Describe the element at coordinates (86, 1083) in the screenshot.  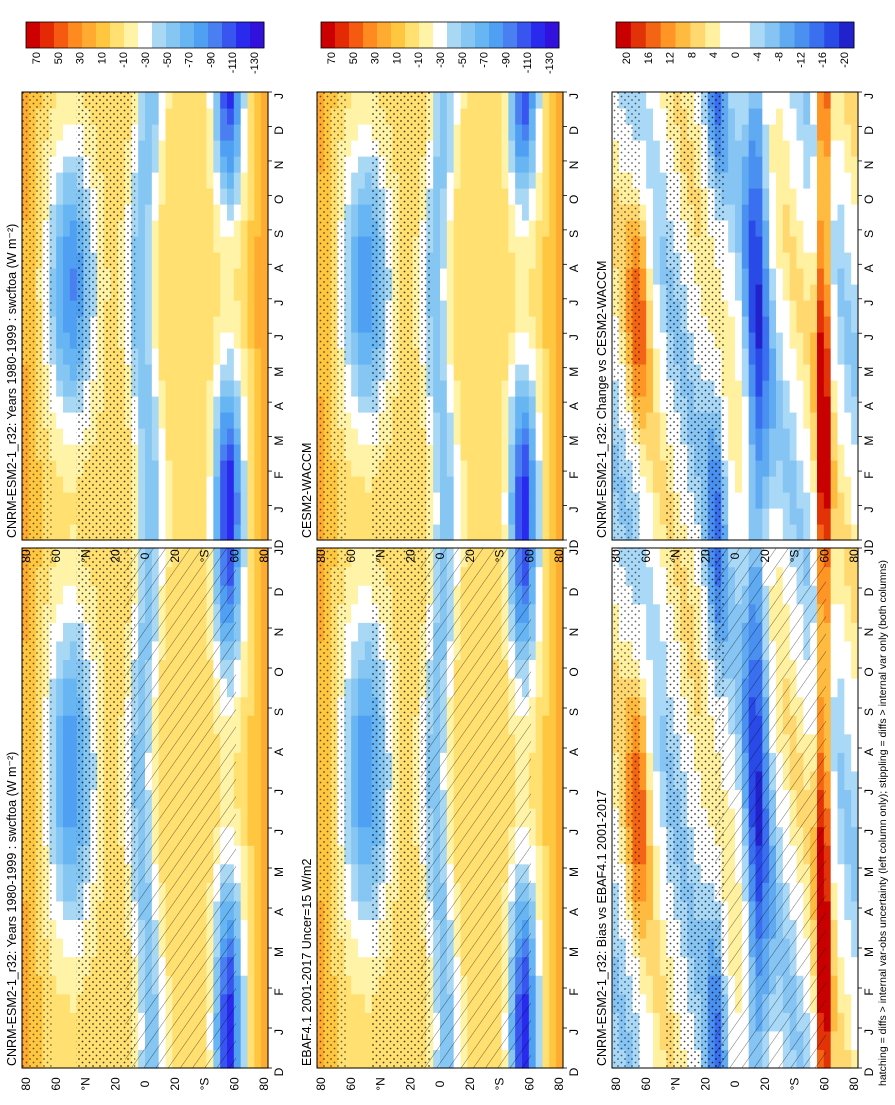
I see `y-tick-label: °N` at that location.